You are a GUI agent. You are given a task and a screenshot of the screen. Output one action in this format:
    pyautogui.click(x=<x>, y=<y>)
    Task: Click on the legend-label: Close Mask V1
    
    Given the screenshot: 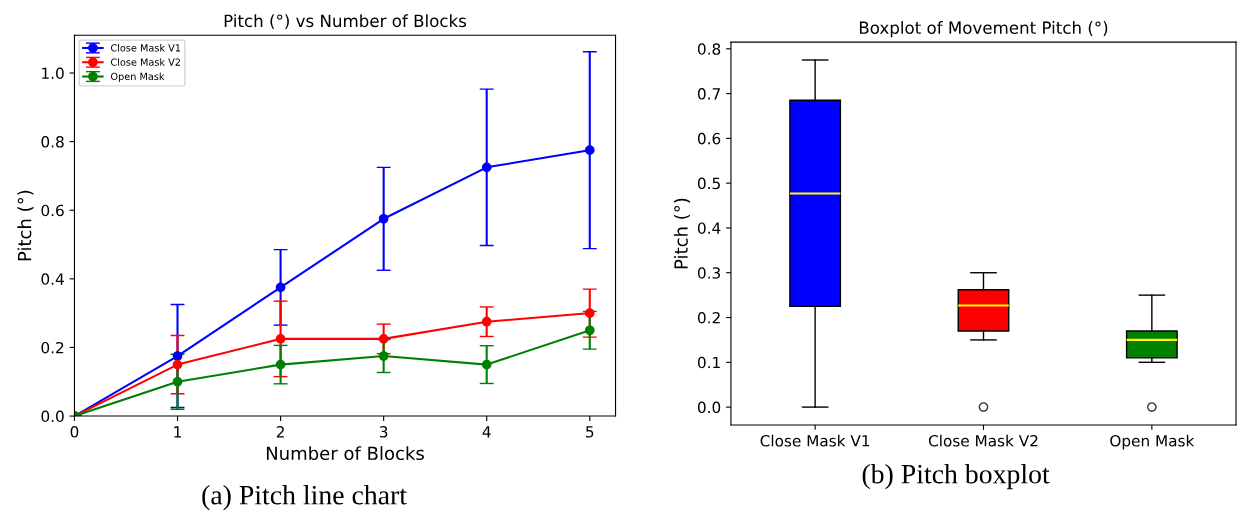 What is the action you would take?
    pyautogui.click(x=145, y=47)
    